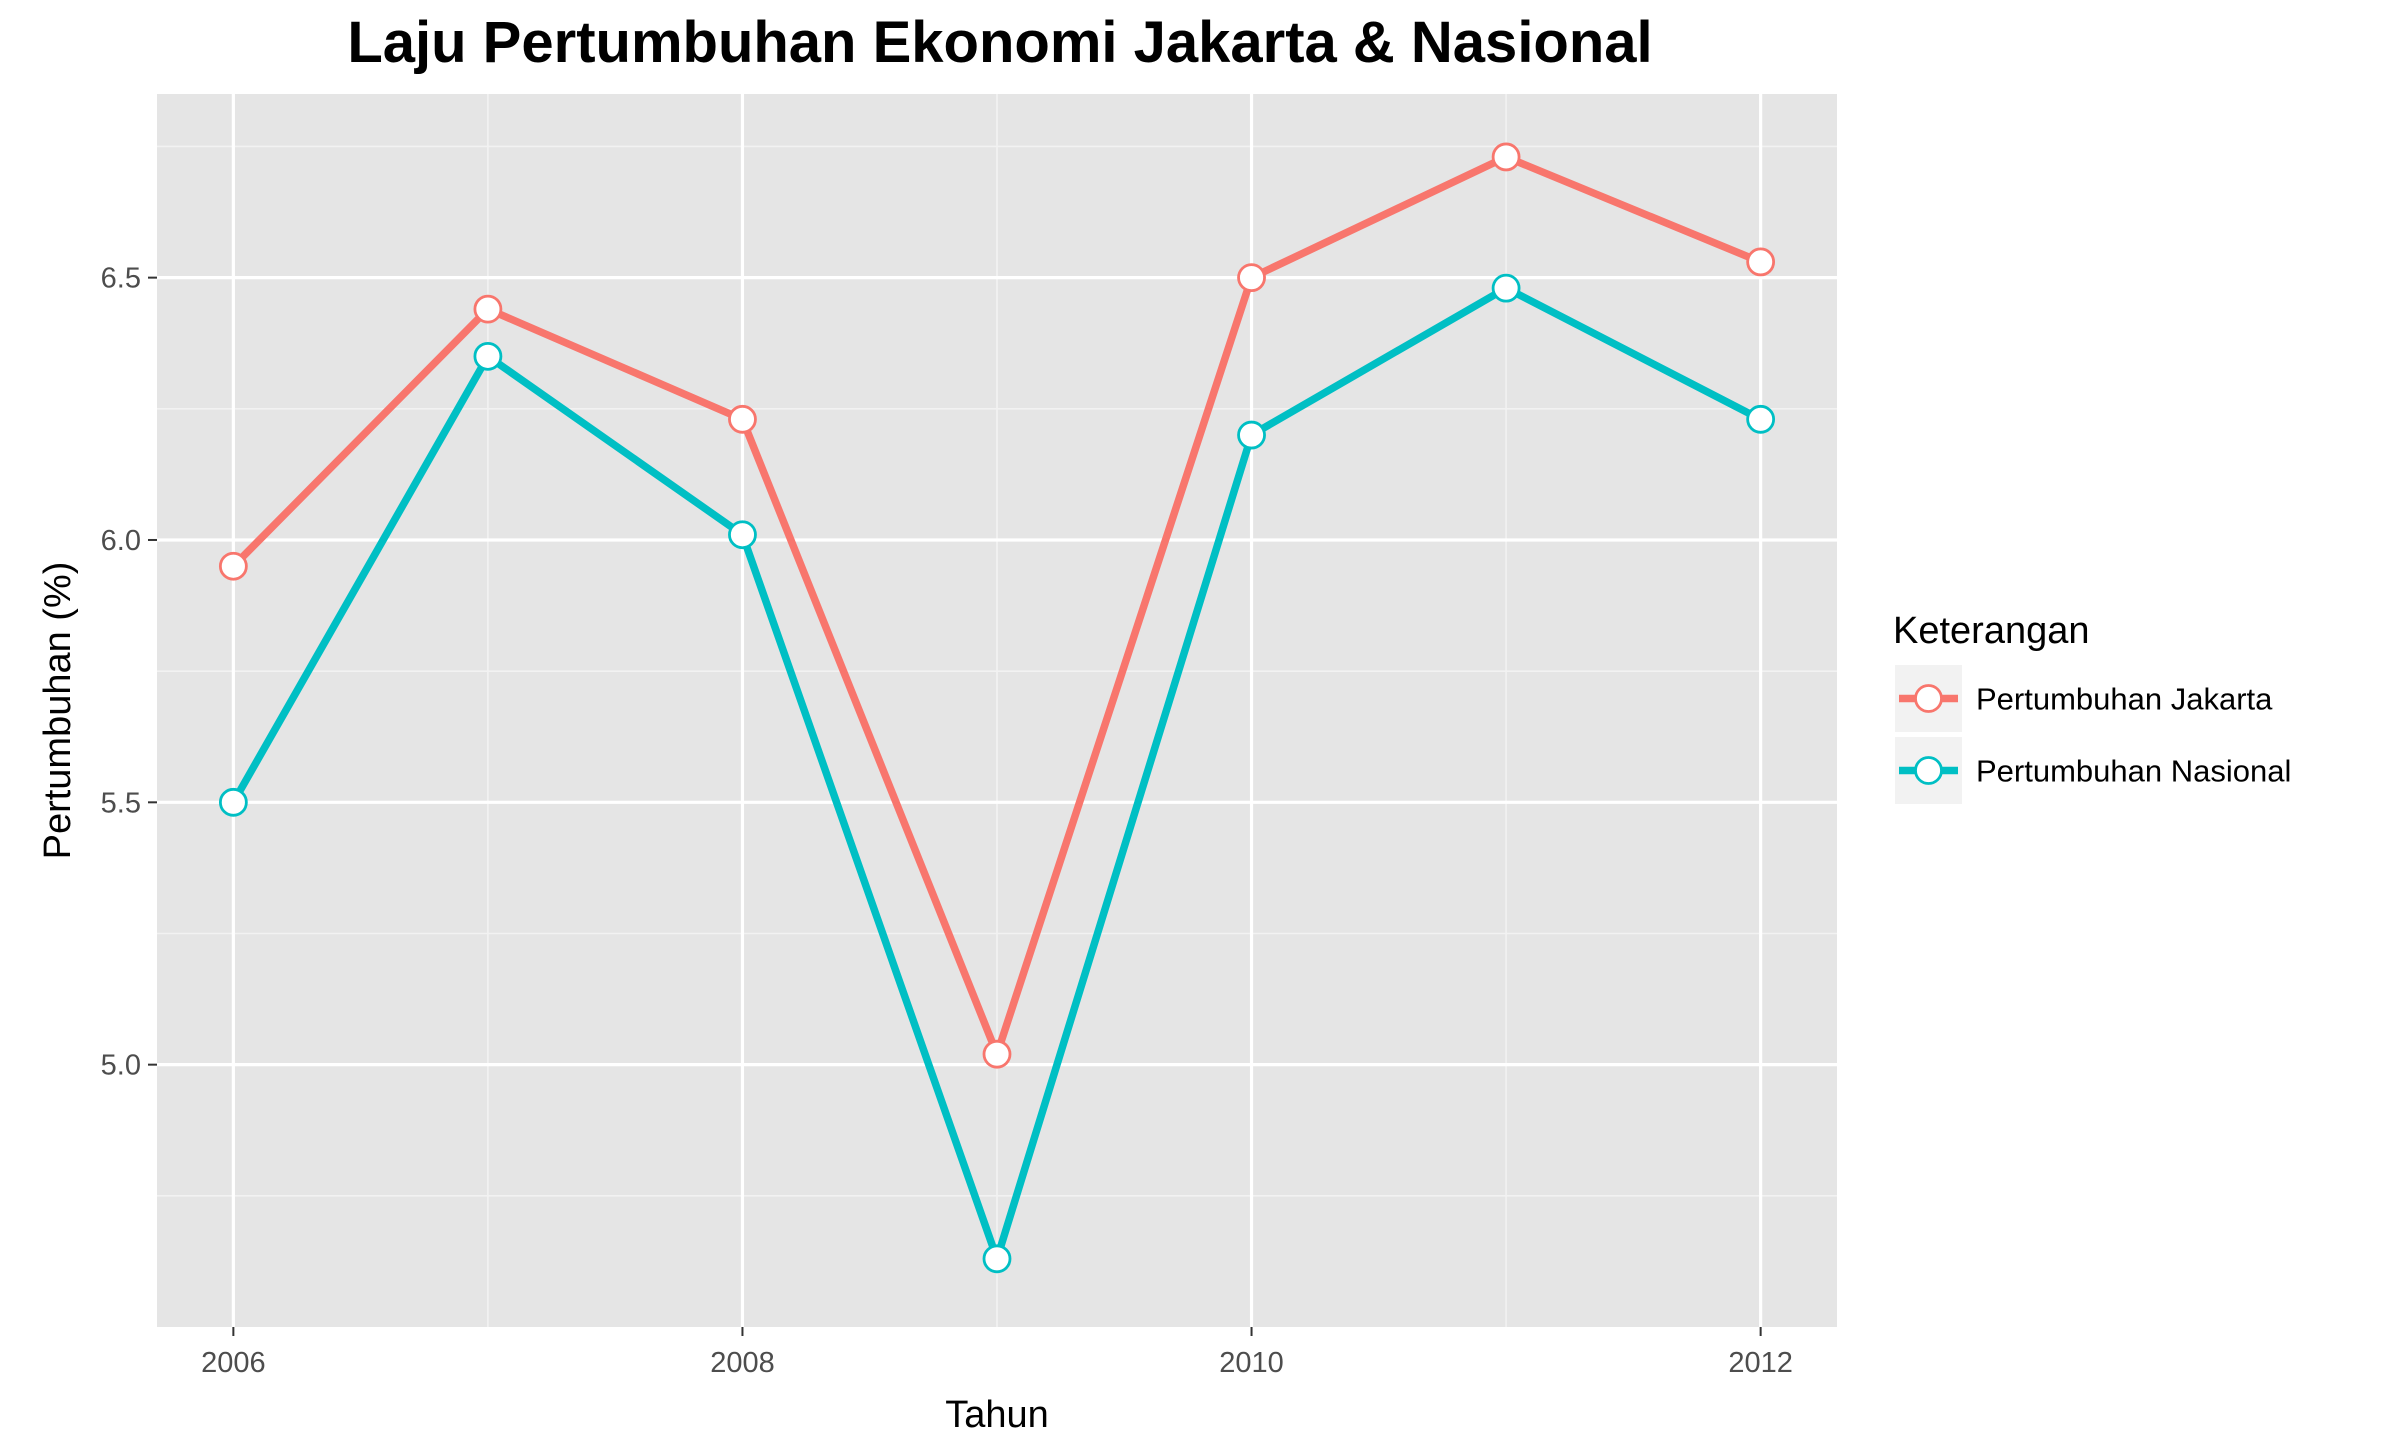  What do you see at coordinates (121, 1066) in the screenshot?
I see `y-tick-label: 5.0` at bounding box center [121, 1066].